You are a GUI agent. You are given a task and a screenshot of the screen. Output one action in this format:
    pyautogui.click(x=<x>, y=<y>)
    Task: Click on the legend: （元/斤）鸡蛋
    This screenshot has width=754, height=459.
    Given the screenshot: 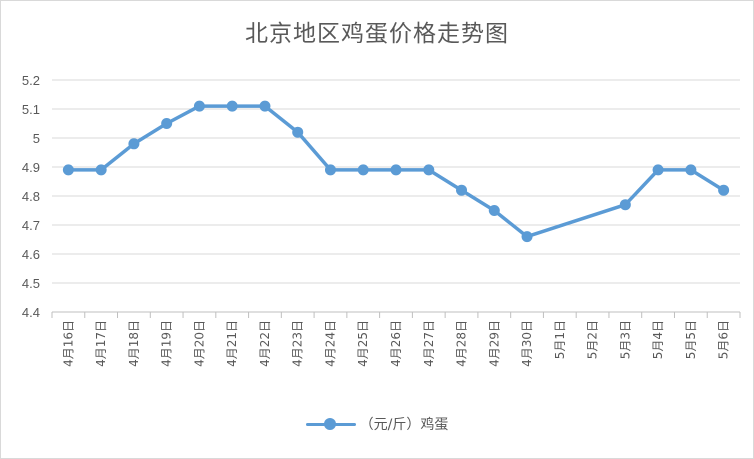 What is the action you would take?
    pyautogui.click(x=377, y=424)
    